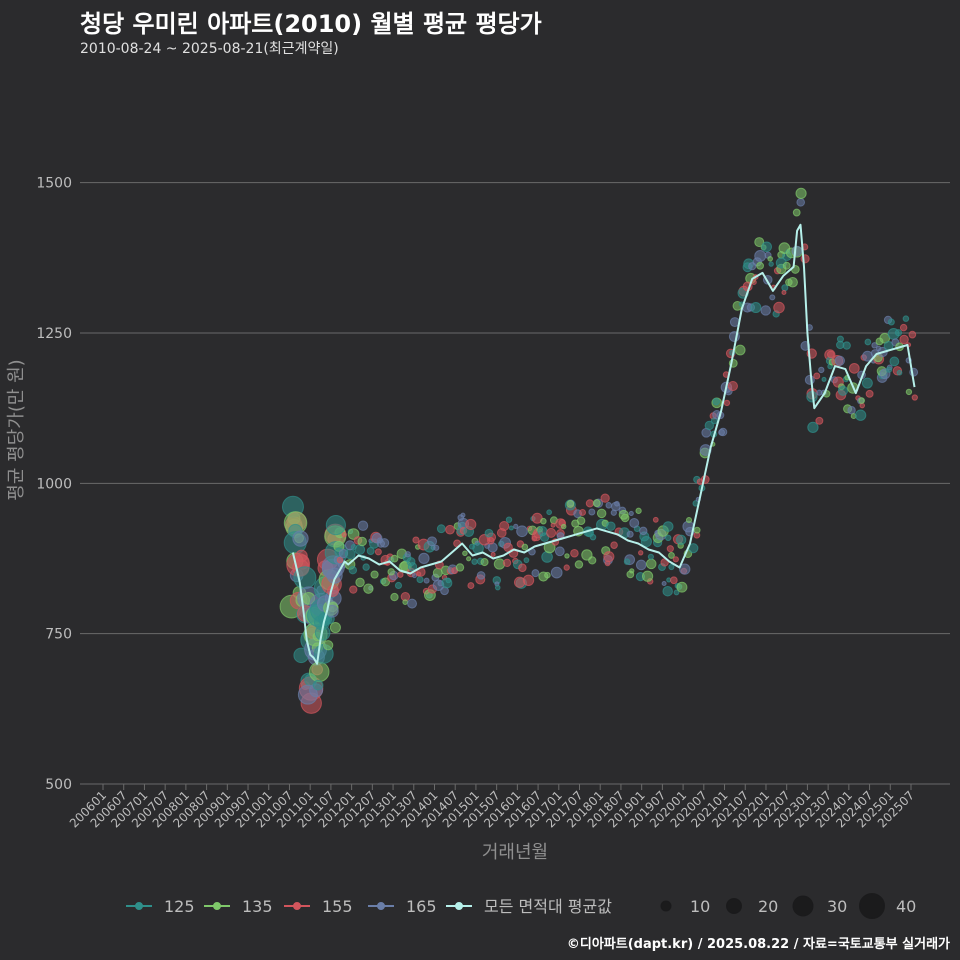  Describe the element at coordinates (700, 906) in the screenshot. I see `legend-size-label: 10` at that location.